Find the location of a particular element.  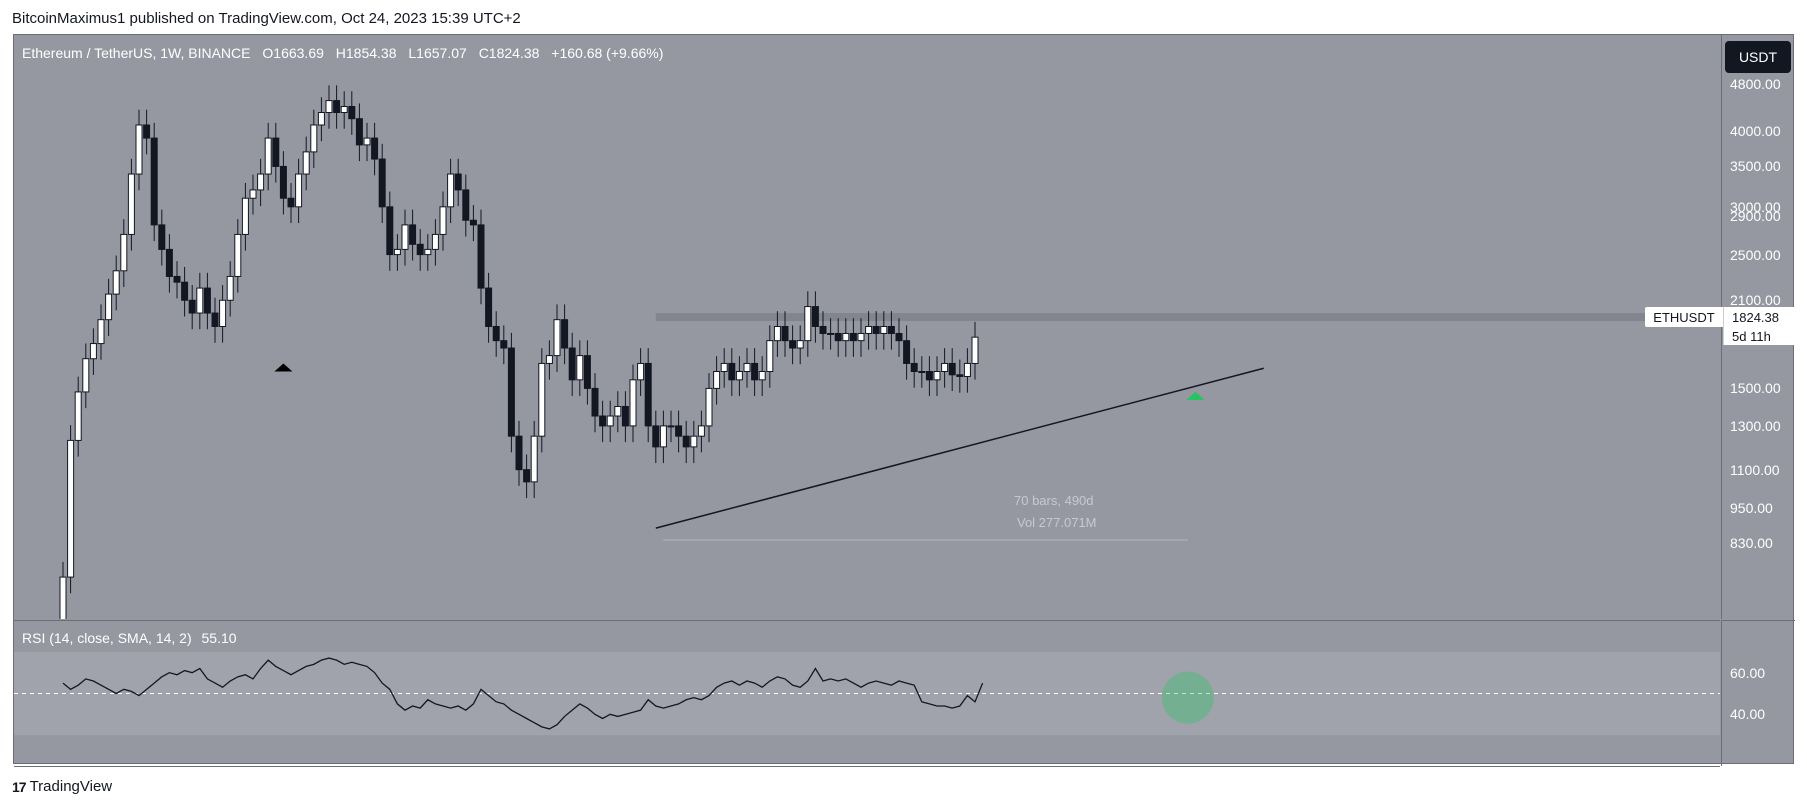

price-axis-label: 4000.00 is located at coordinates (1755, 131).